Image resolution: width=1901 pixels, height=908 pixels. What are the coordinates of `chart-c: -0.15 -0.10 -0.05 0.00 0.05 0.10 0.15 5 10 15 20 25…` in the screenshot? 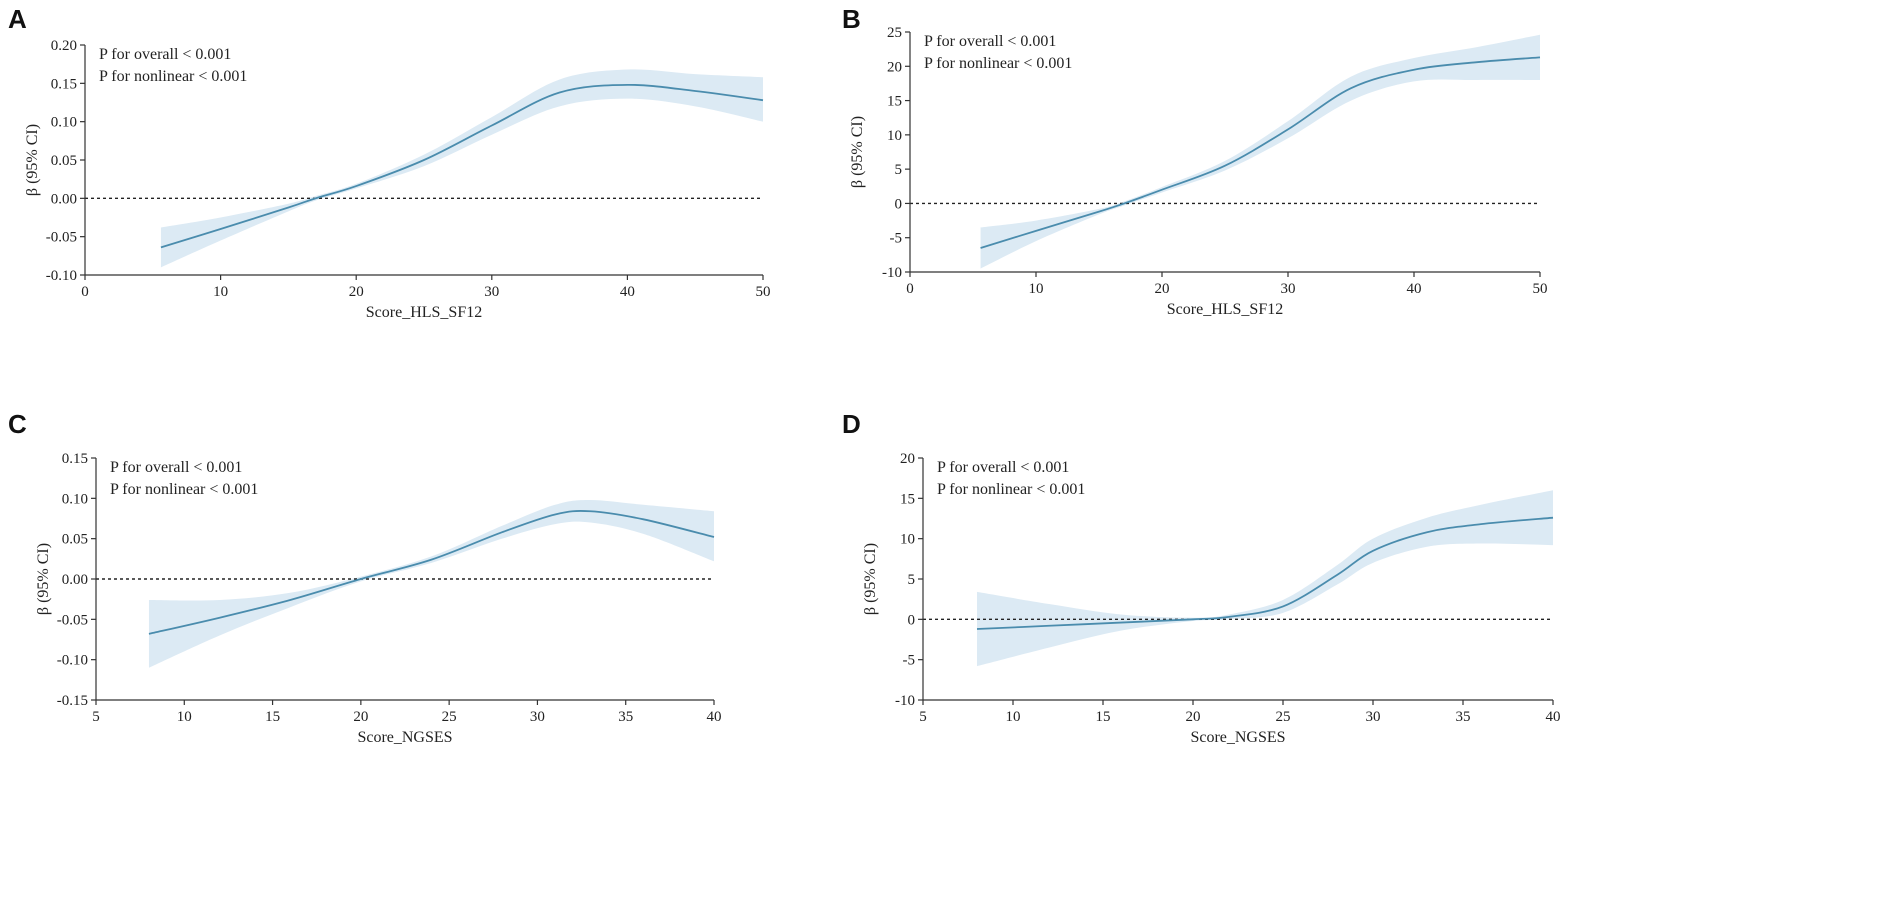 It's located at (378, 598).